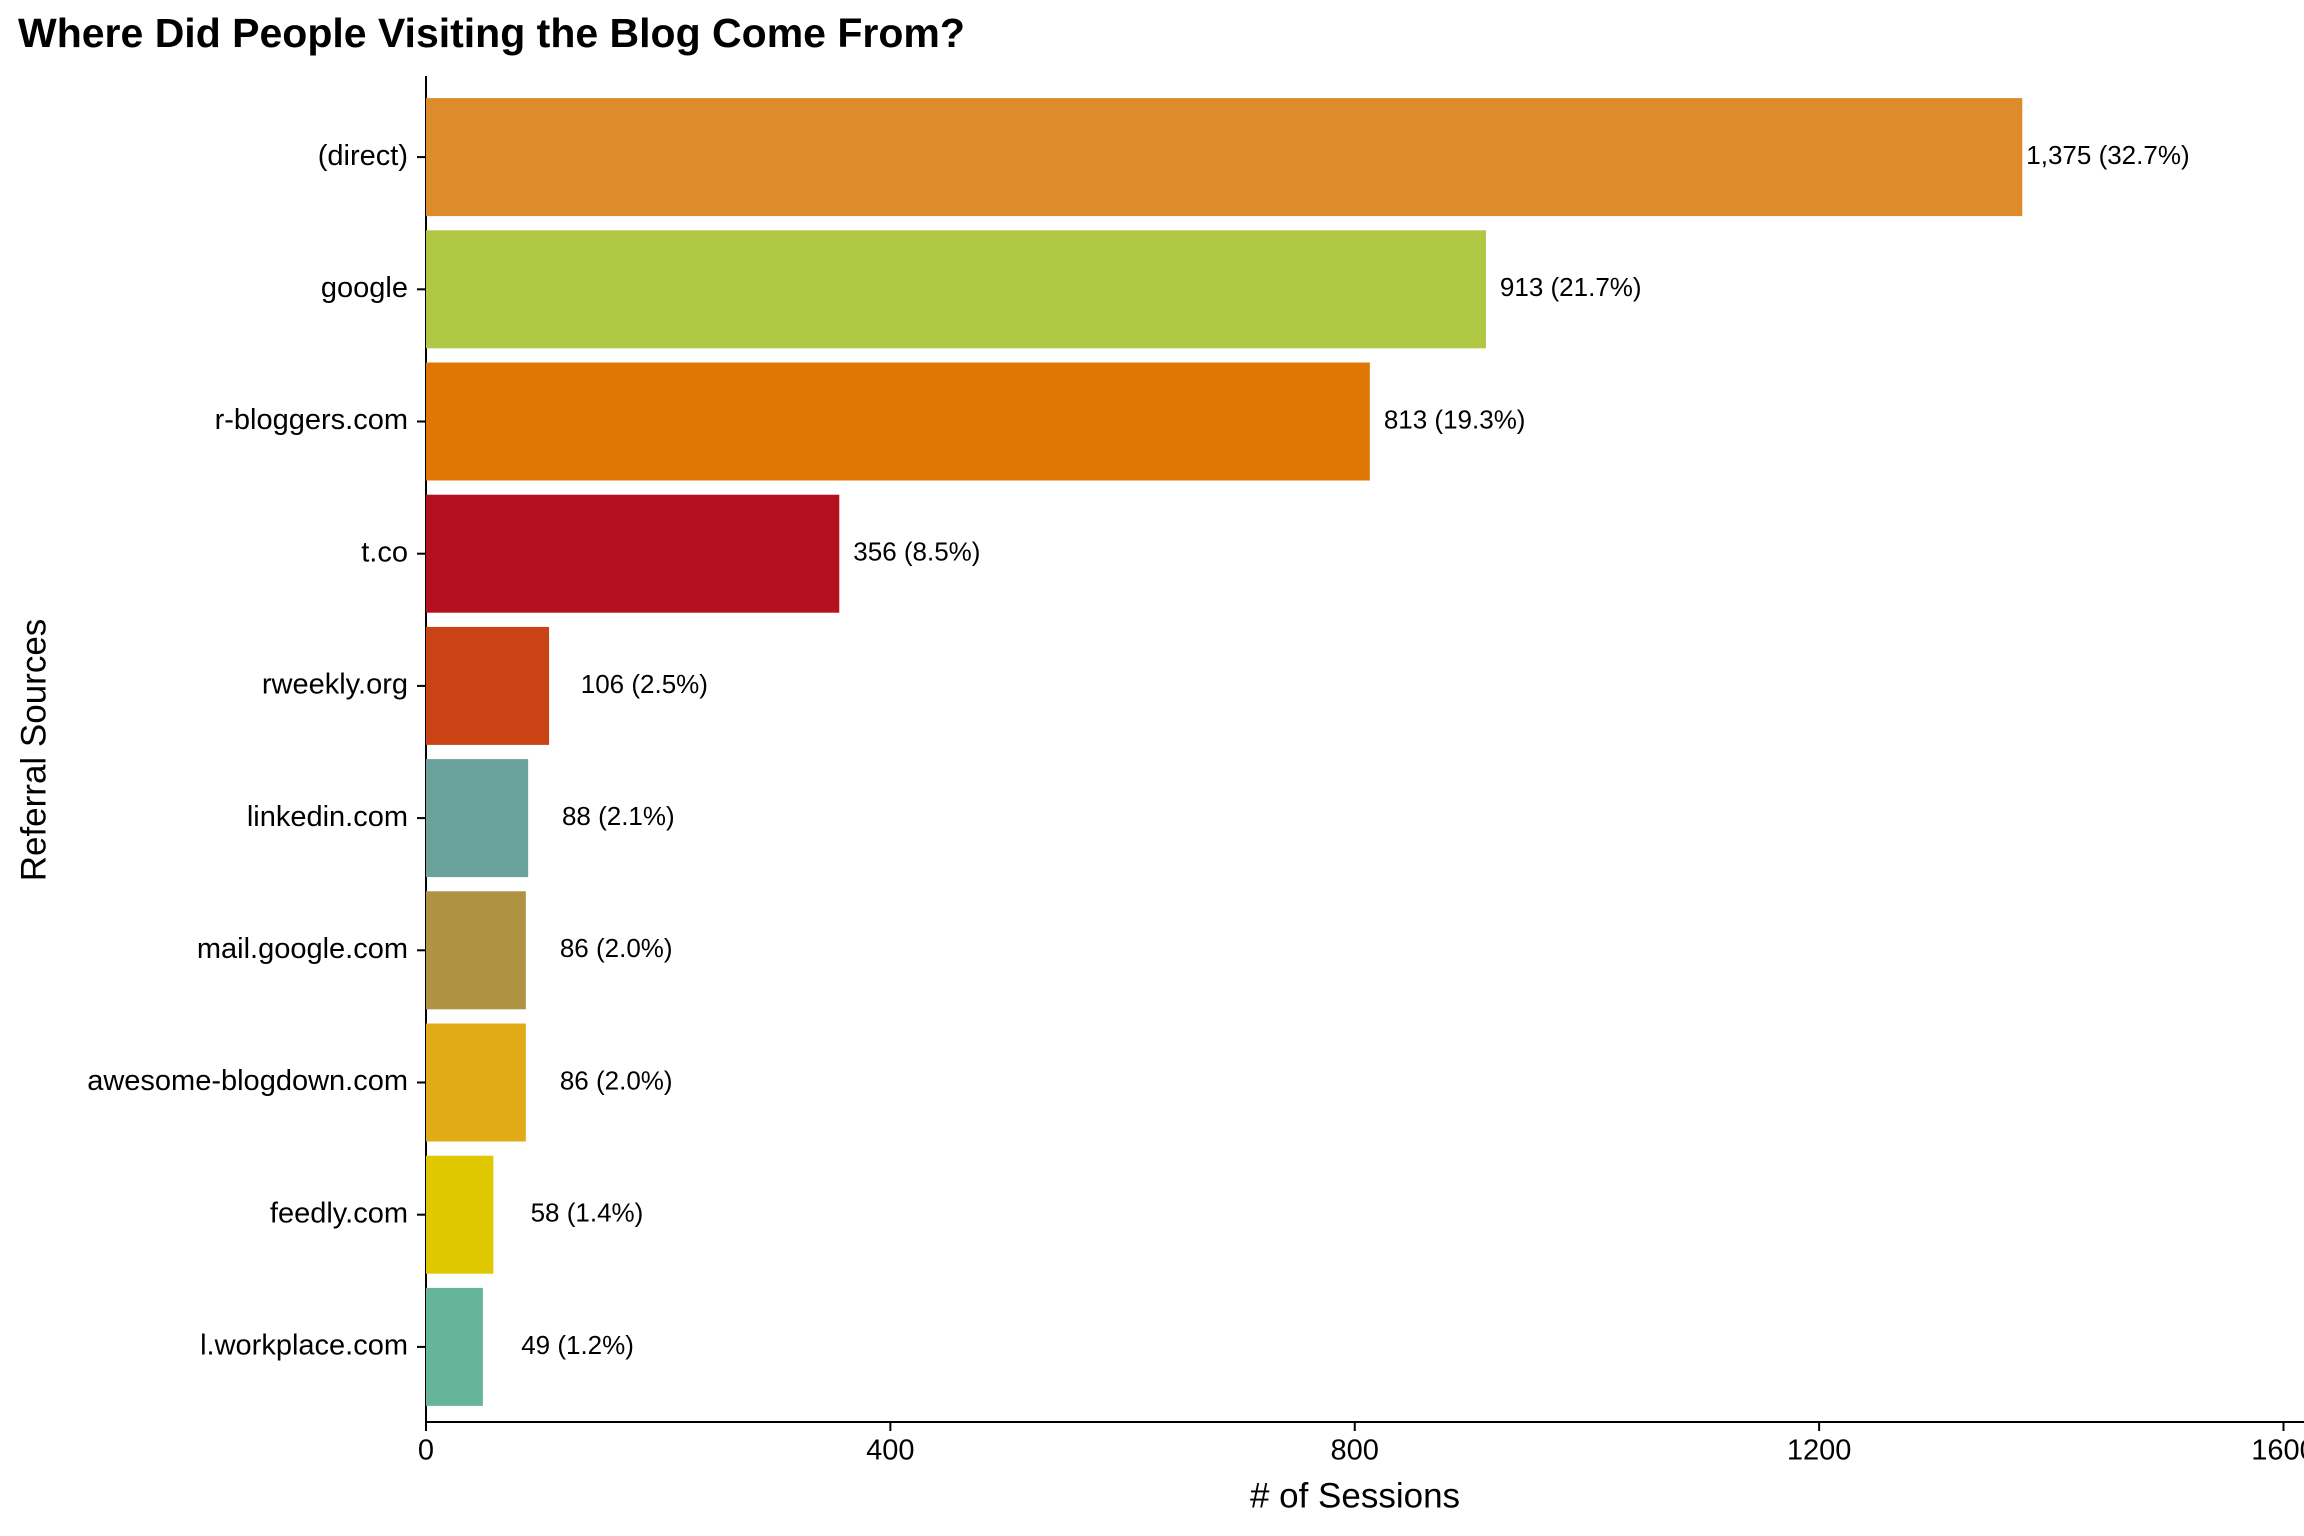 The image size is (2304, 1536). I want to click on value-label: 1,375 (32.7%), so click(2107, 155).